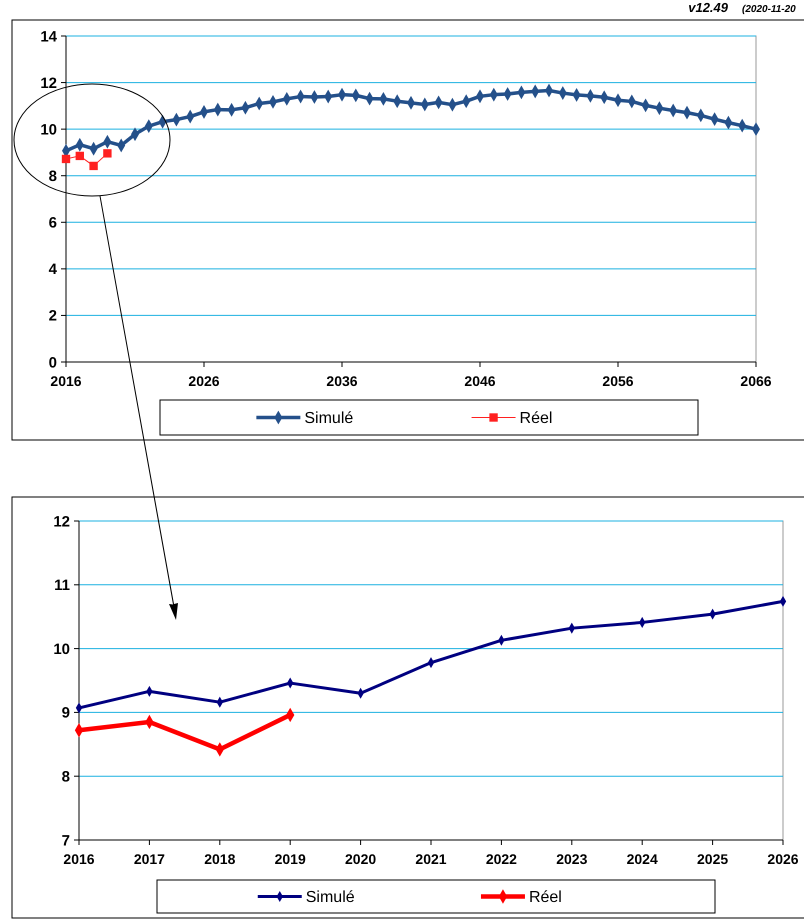 This screenshot has width=804, height=919. I want to click on x-tick-label: 2021, so click(431, 859).